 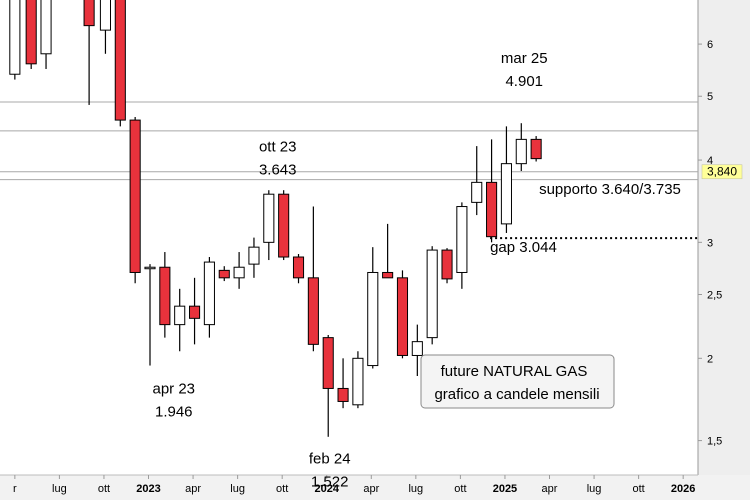 I want to click on x-axis-panel, so click(x=375, y=487).